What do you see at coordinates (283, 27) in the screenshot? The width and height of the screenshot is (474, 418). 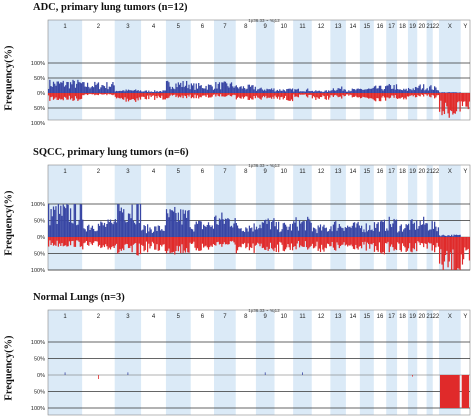 I see `chromosome-label: 10` at bounding box center [283, 27].